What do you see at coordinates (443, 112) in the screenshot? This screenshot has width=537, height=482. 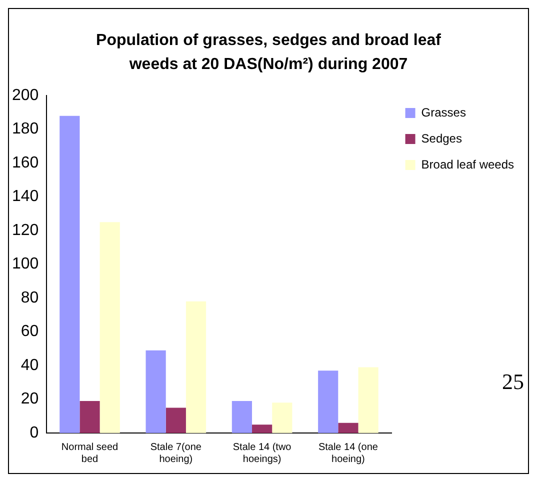 I see `legend-label: Grasses` at bounding box center [443, 112].